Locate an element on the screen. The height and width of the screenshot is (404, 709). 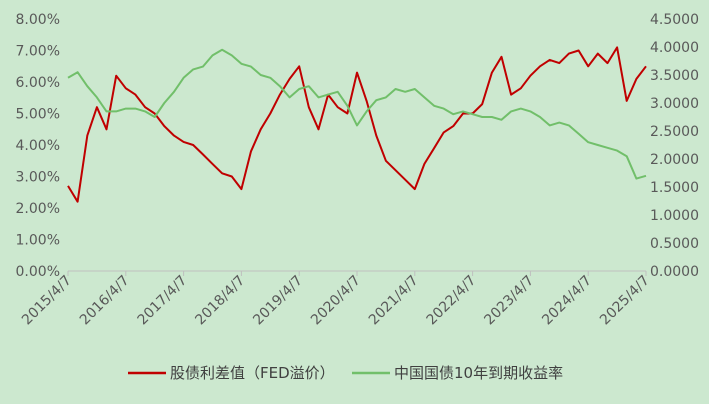
left-tick-label: 7.00% is located at coordinates (38, 52).